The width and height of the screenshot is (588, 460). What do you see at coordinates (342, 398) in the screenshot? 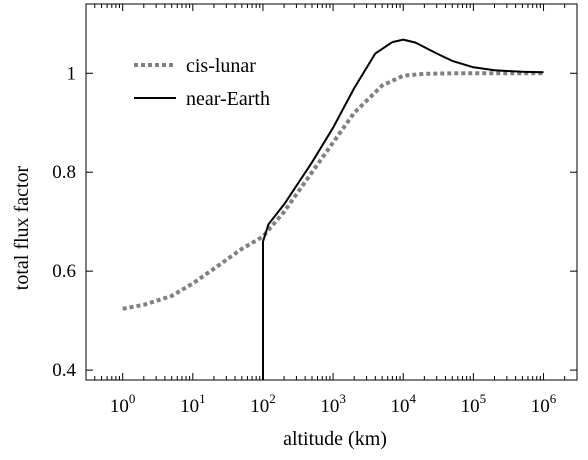
I see `x-tick-exponent: 3` at bounding box center [342, 398].